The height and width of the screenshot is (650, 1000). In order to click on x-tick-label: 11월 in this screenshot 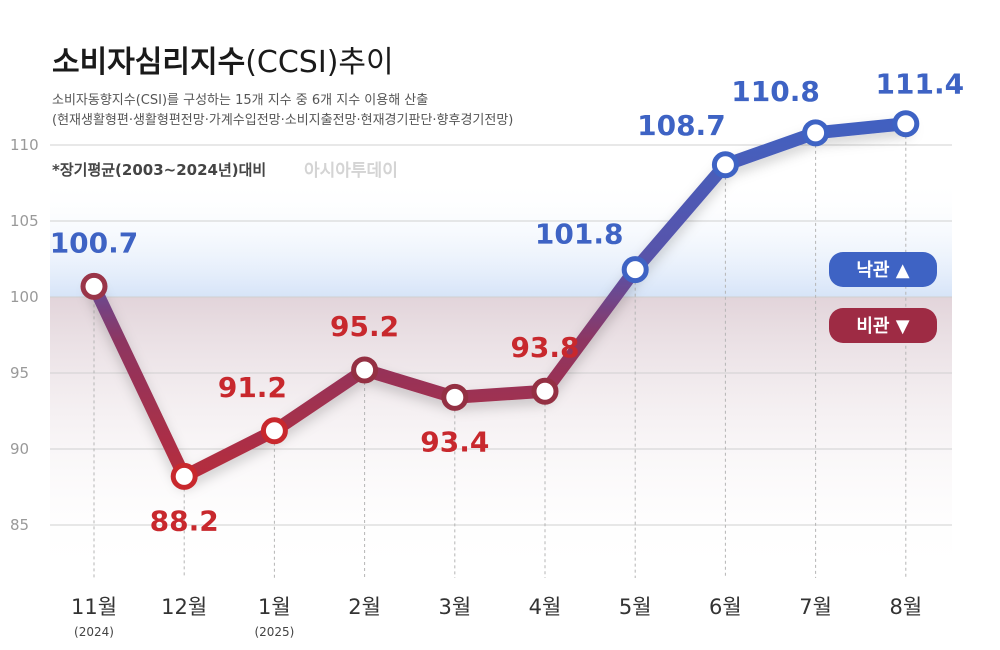, I will do `click(94, 607)`.